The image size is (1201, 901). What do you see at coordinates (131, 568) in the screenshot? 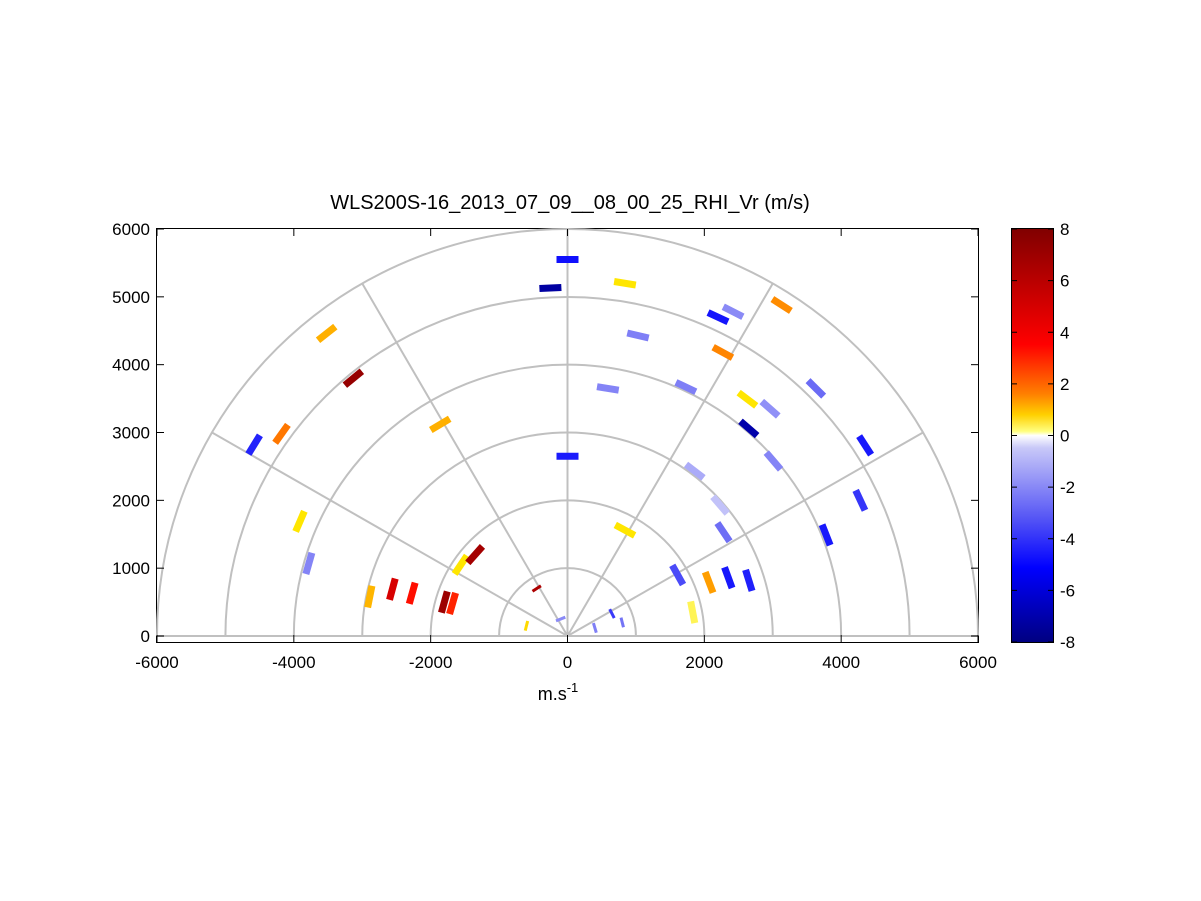
I see `y-tick-label: 1000` at bounding box center [131, 568].